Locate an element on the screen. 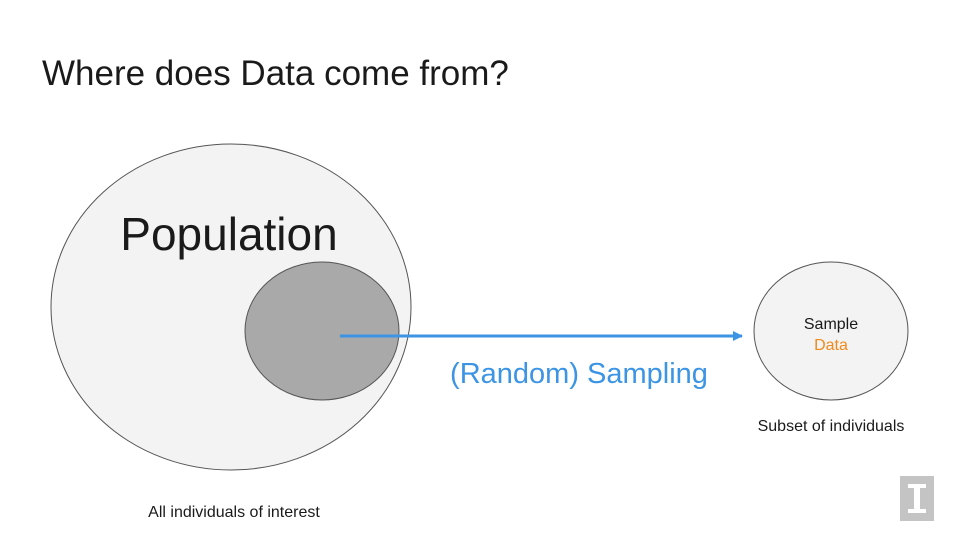  university-logo is located at coordinates (917, 498).